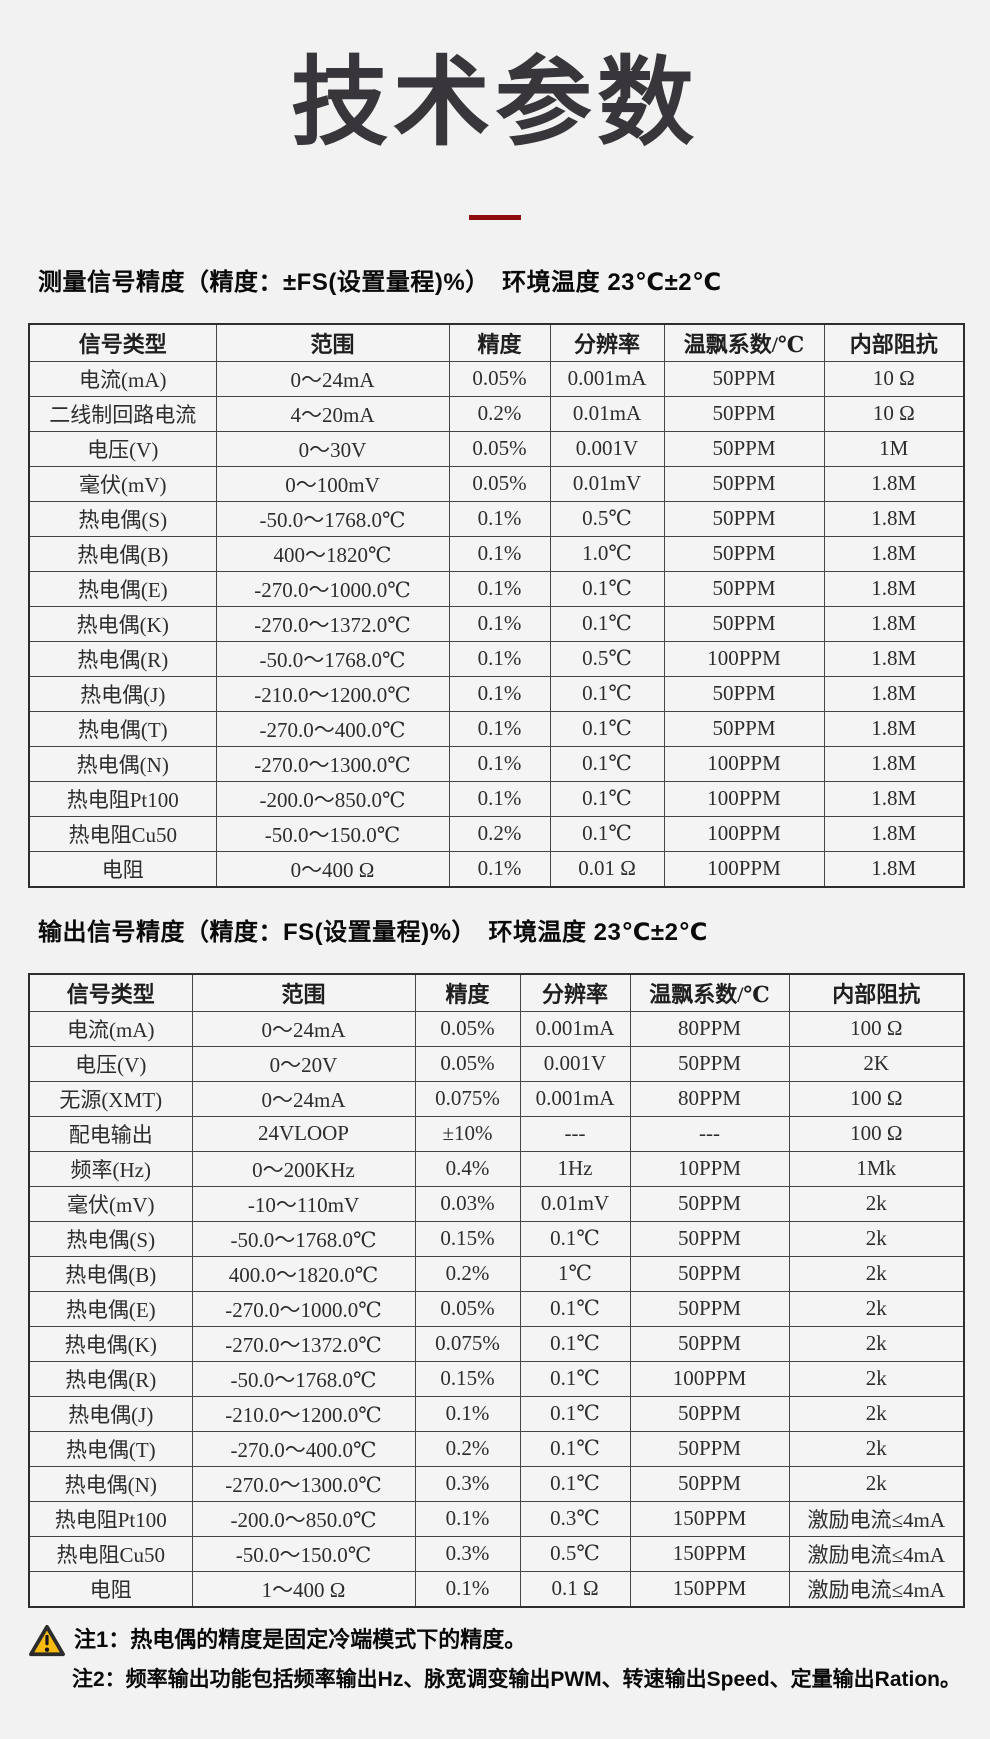  What do you see at coordinates (303, 1343) in the screenshot?
I see `table-cell: -270.0～1372.0℃` at bounding box center [303, 1343].